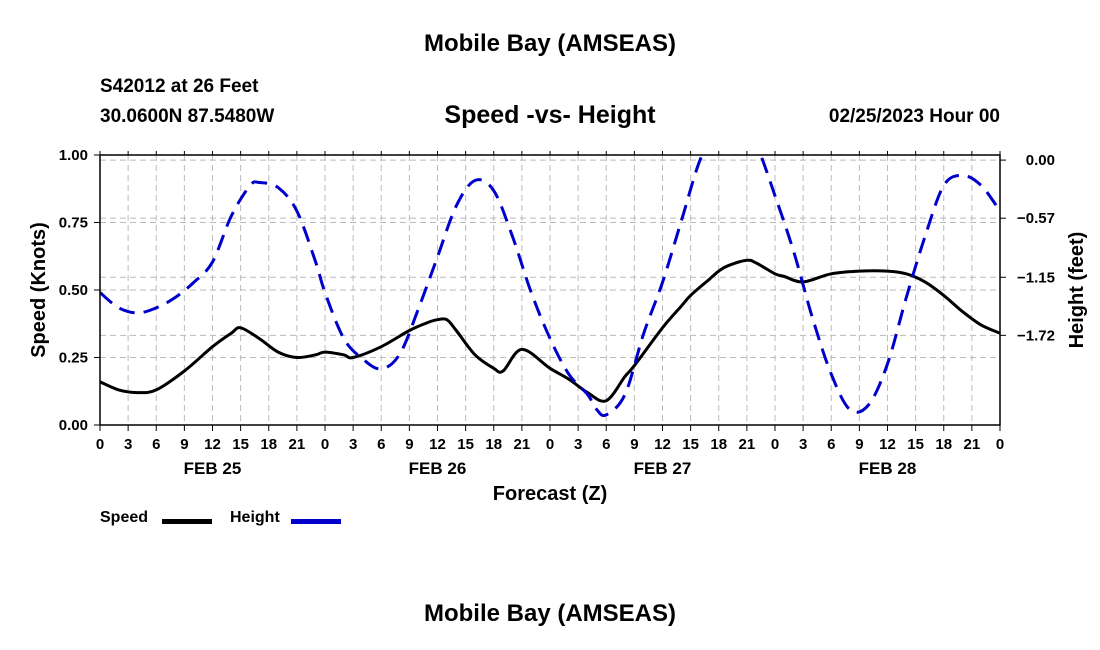 The image size is (1100, 650). I want to click on station-label: S42012 at 26 Feet, so click(179, 86).